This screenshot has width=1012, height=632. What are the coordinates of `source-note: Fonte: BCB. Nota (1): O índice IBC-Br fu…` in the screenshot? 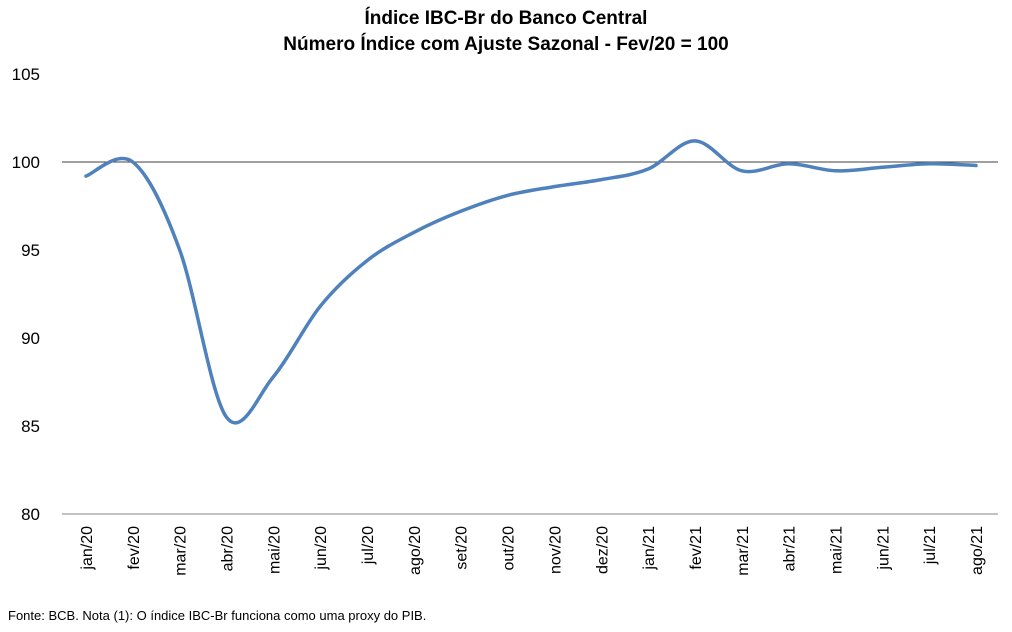 It's located at (217, 615).